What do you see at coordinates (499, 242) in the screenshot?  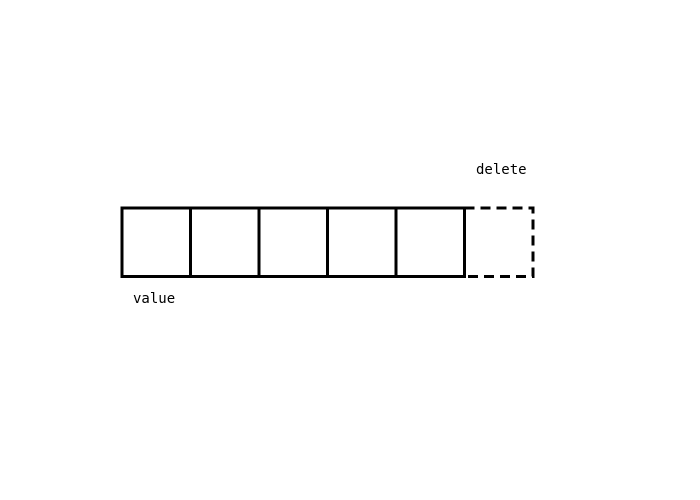 I see `deleted-array-cell` at bounding box center [499, 242].